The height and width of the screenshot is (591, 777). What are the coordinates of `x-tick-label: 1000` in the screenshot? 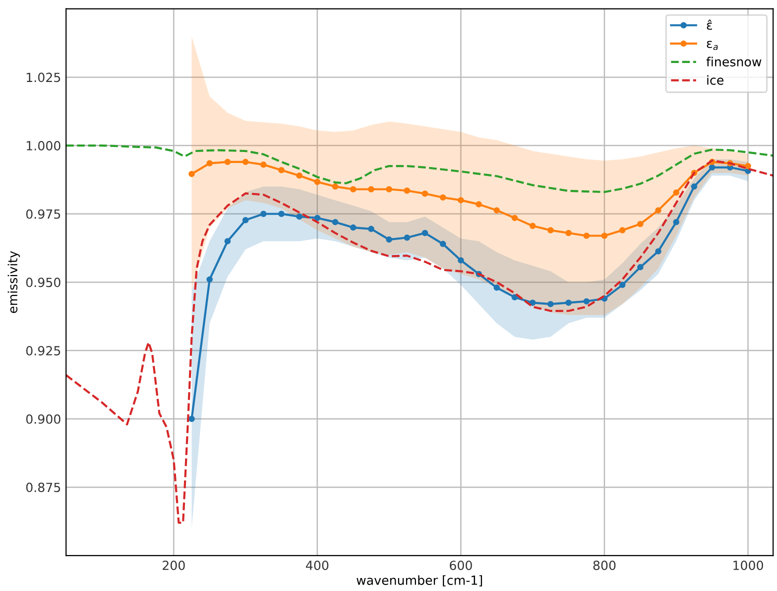 It's located at (748, 565).